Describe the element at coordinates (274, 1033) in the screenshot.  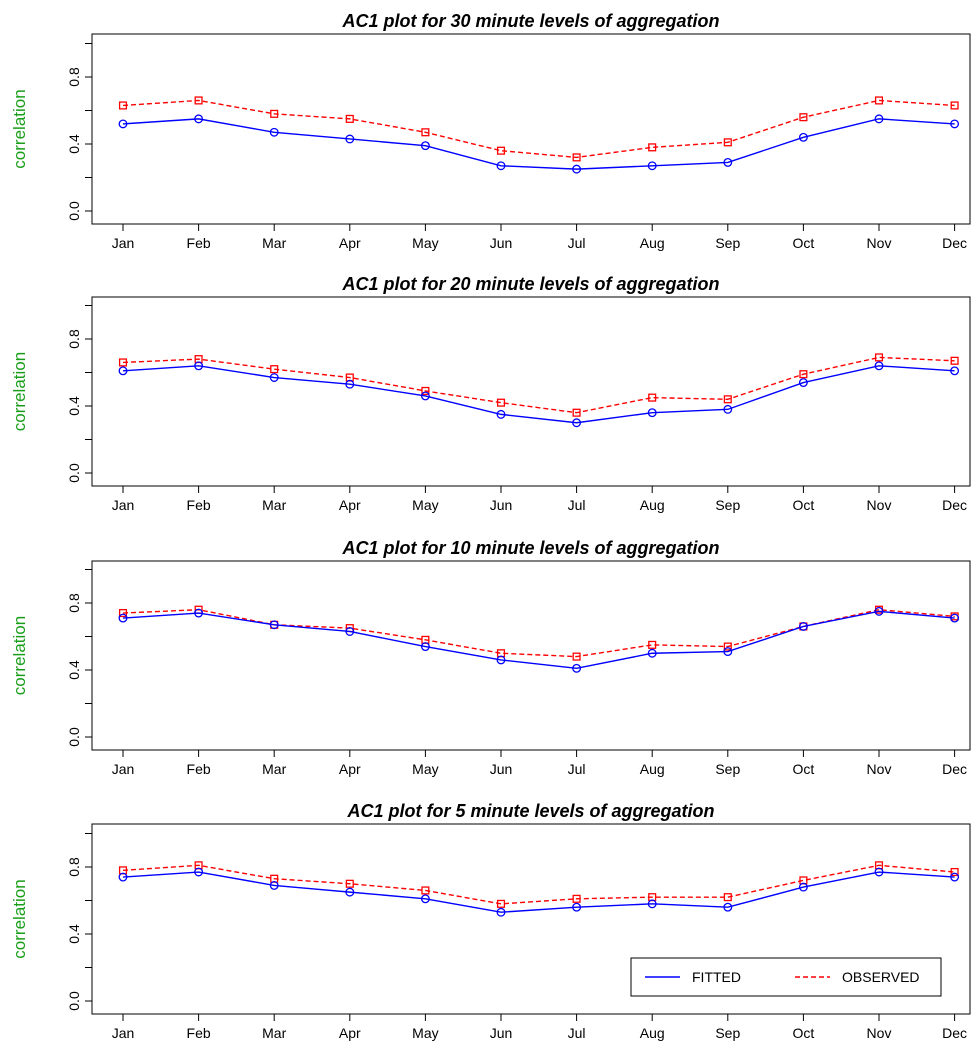
I see `x-tick-label: Mar` at that location.